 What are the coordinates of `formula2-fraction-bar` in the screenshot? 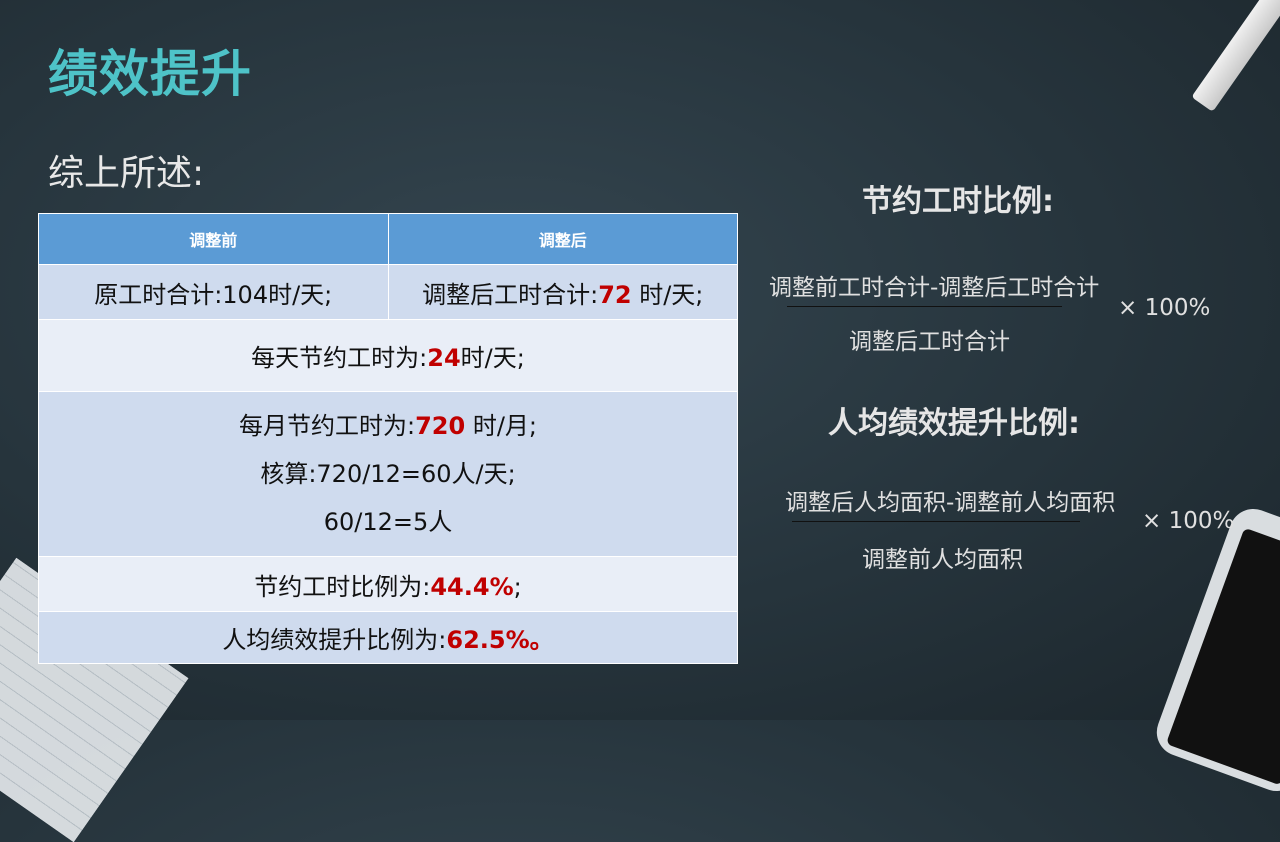 It's located at (936, 521).